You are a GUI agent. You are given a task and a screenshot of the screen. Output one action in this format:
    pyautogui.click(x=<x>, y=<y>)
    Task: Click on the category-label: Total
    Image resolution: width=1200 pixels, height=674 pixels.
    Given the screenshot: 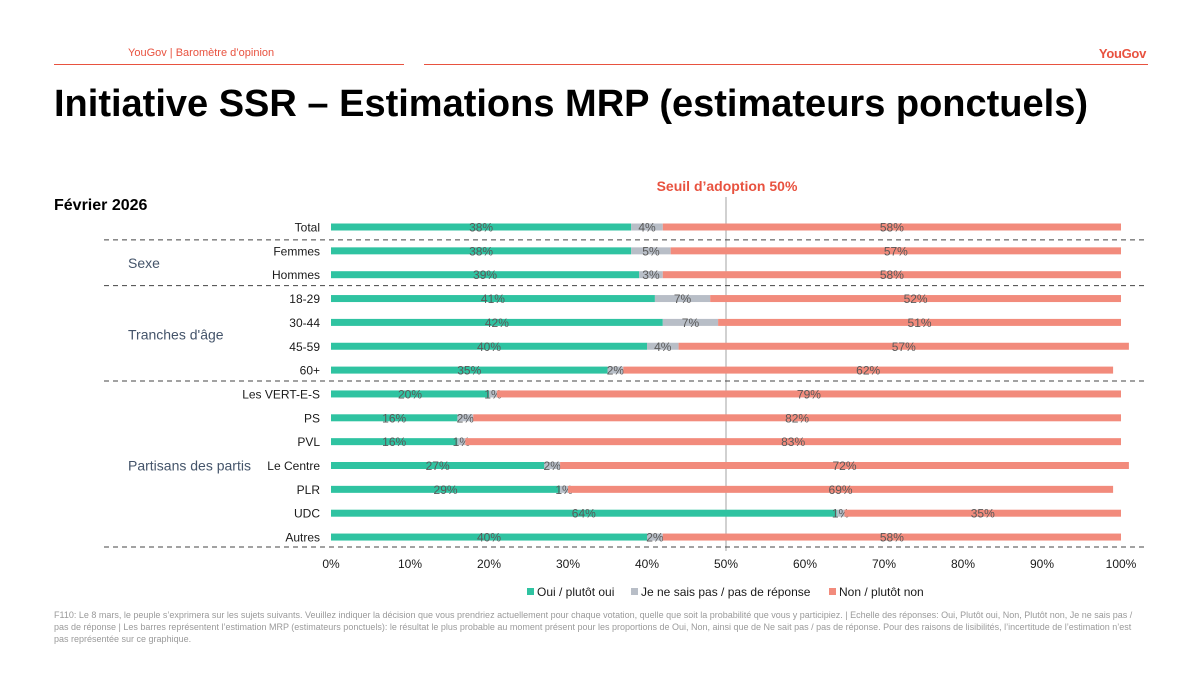 What is the action you would take?
    pyautogui.click(x=307, y=228)
    